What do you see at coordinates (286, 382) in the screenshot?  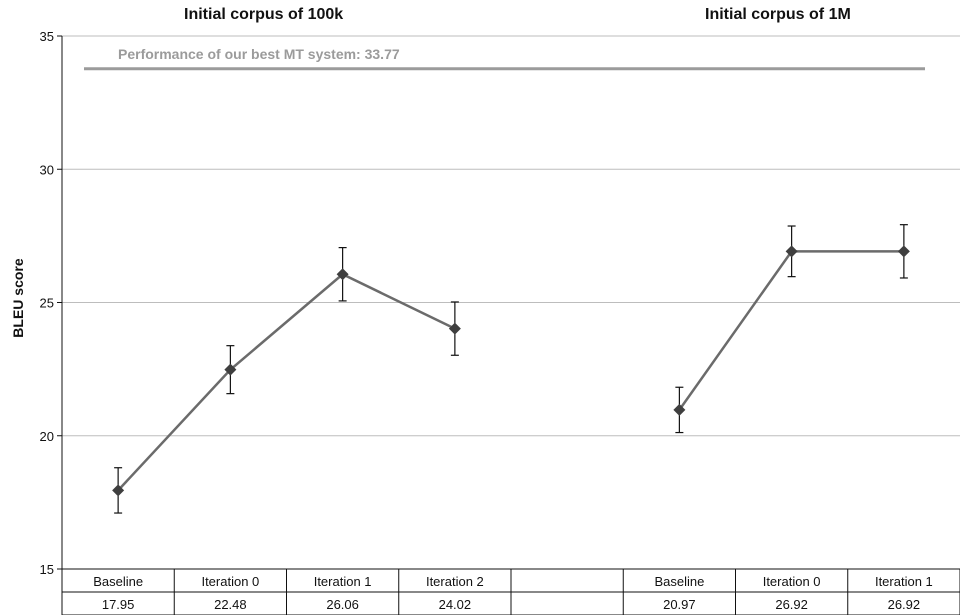 I see `series-line` at bounding box center [286, 382].